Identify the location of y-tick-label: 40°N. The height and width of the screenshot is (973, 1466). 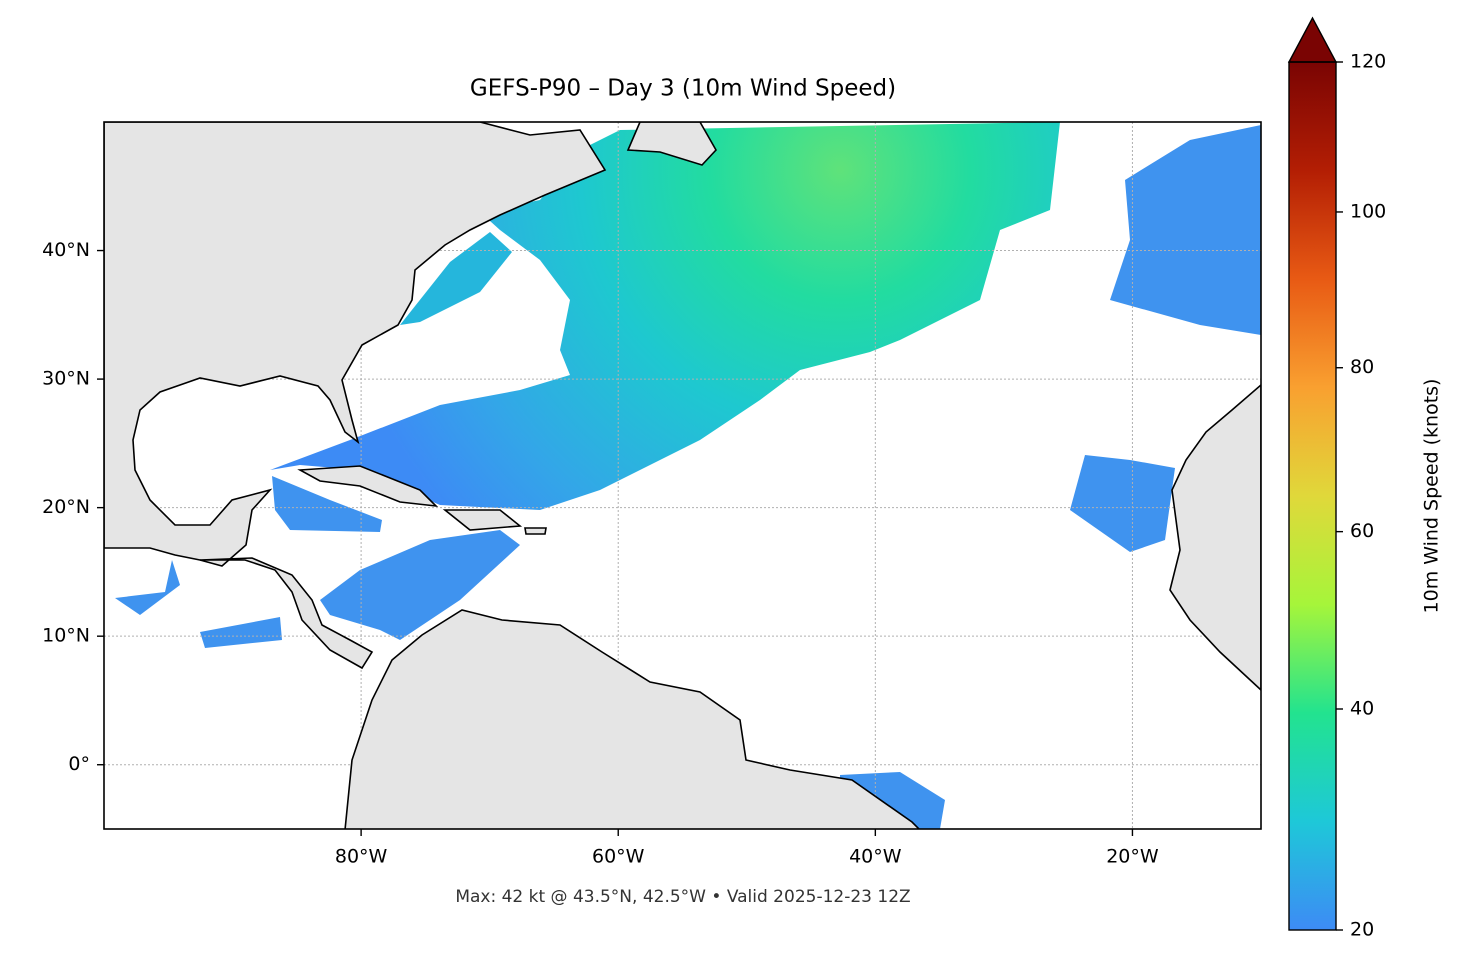
(66, 250).